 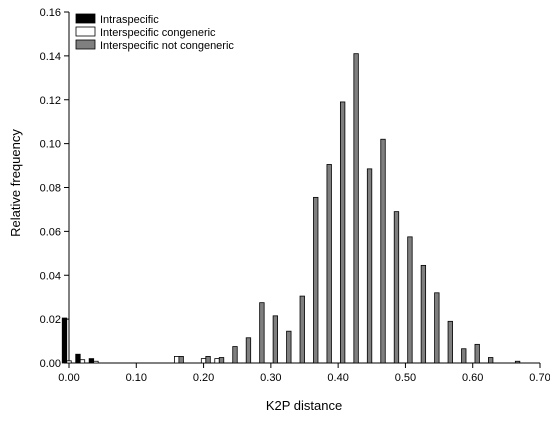 What do you see at coordinates (167, 46) in the screenshot?
I see `legend-label: Interspecific not congeneric` at bounding box center [167, 46].